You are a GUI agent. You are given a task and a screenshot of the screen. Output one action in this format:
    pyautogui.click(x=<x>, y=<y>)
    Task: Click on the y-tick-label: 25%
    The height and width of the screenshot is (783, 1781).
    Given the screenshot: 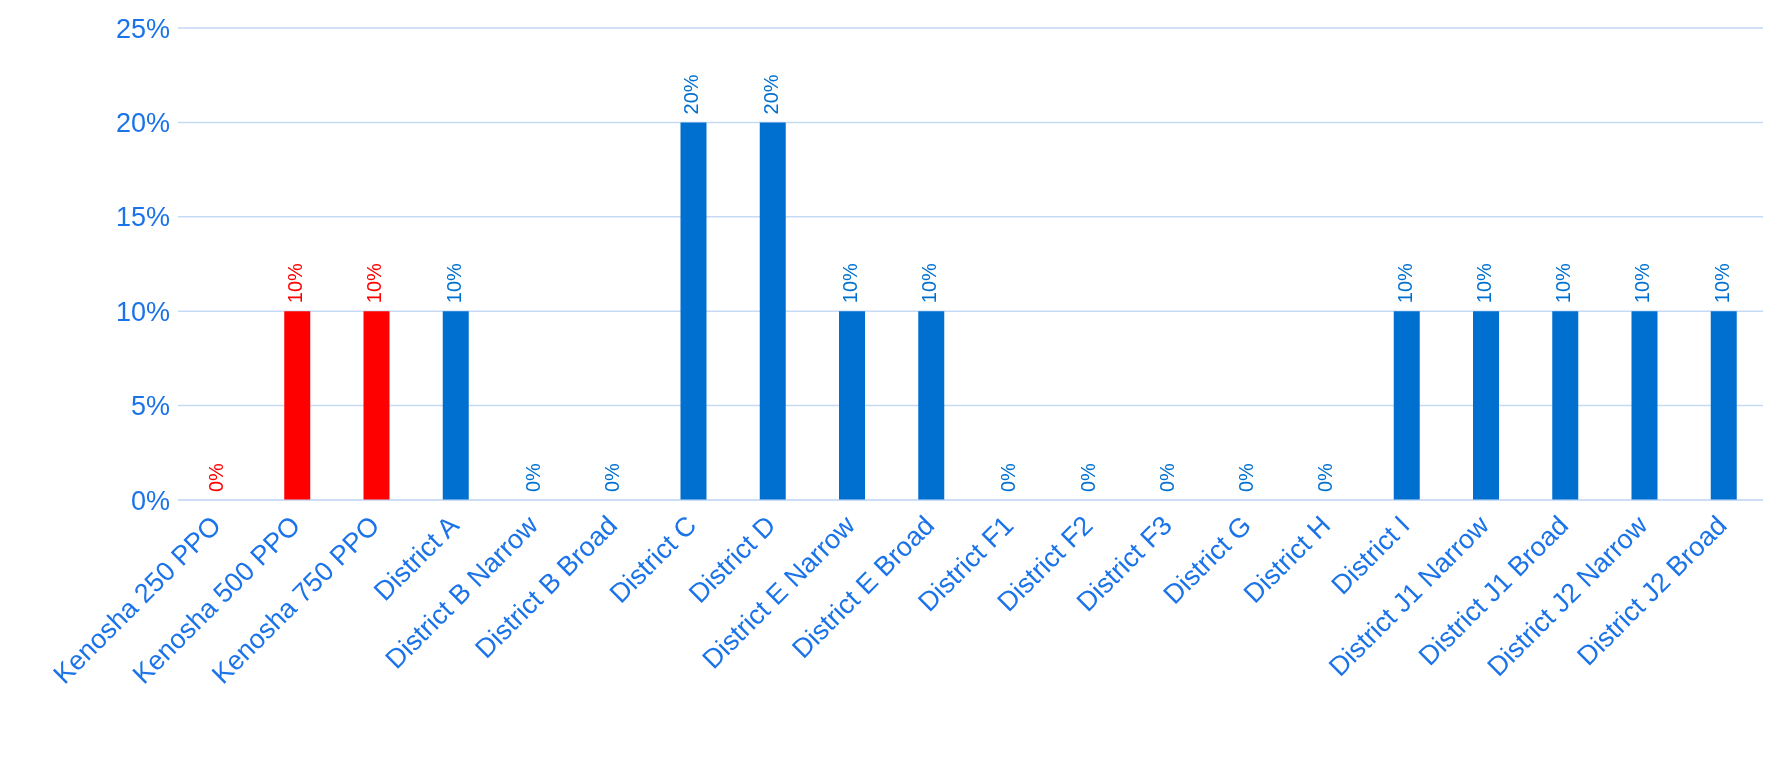 What is the action you would take?
    pyautogui.click(x=142, y=28)
    